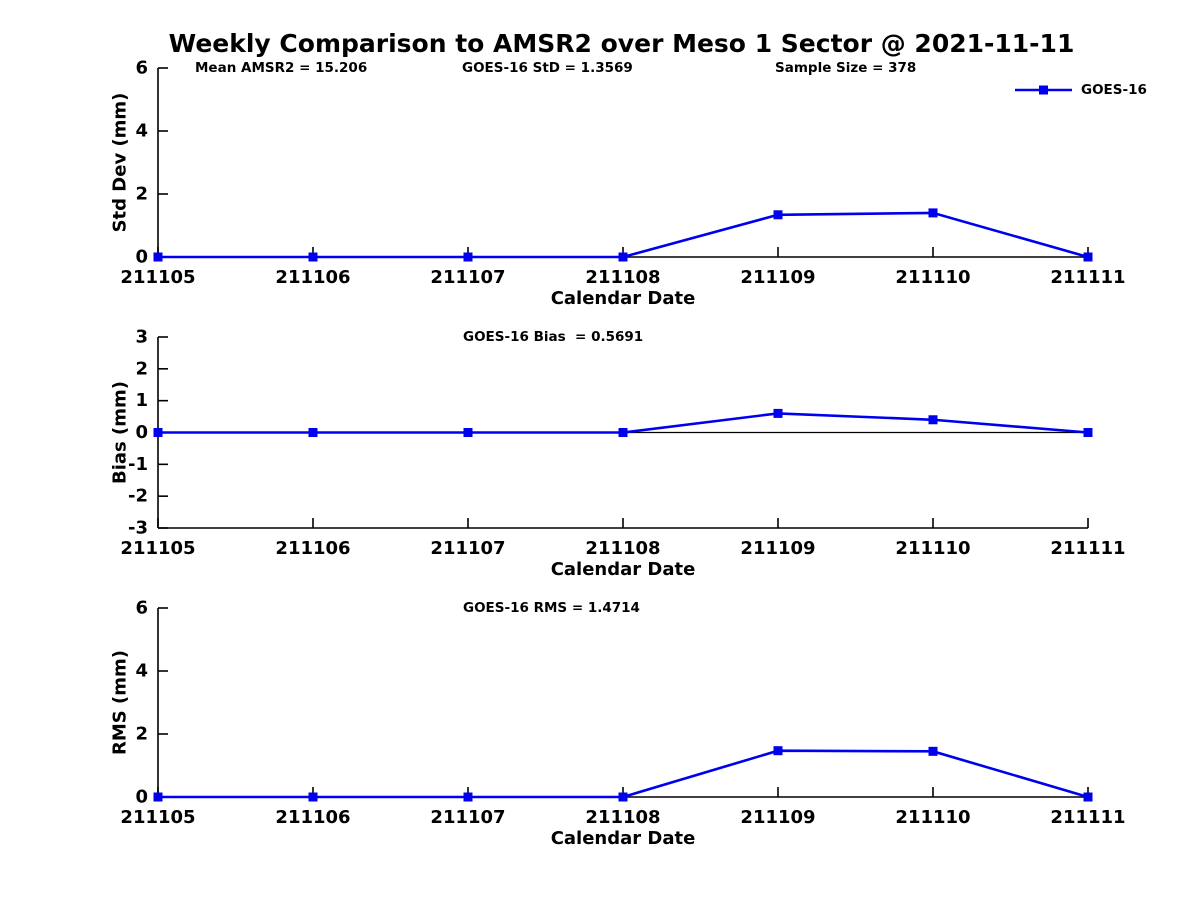 The image size is (1200, 900). What do you see at coordinates (138, 496) in the screenshot?
I see `y-tick-label: -2` at bounding box center [138, 496].